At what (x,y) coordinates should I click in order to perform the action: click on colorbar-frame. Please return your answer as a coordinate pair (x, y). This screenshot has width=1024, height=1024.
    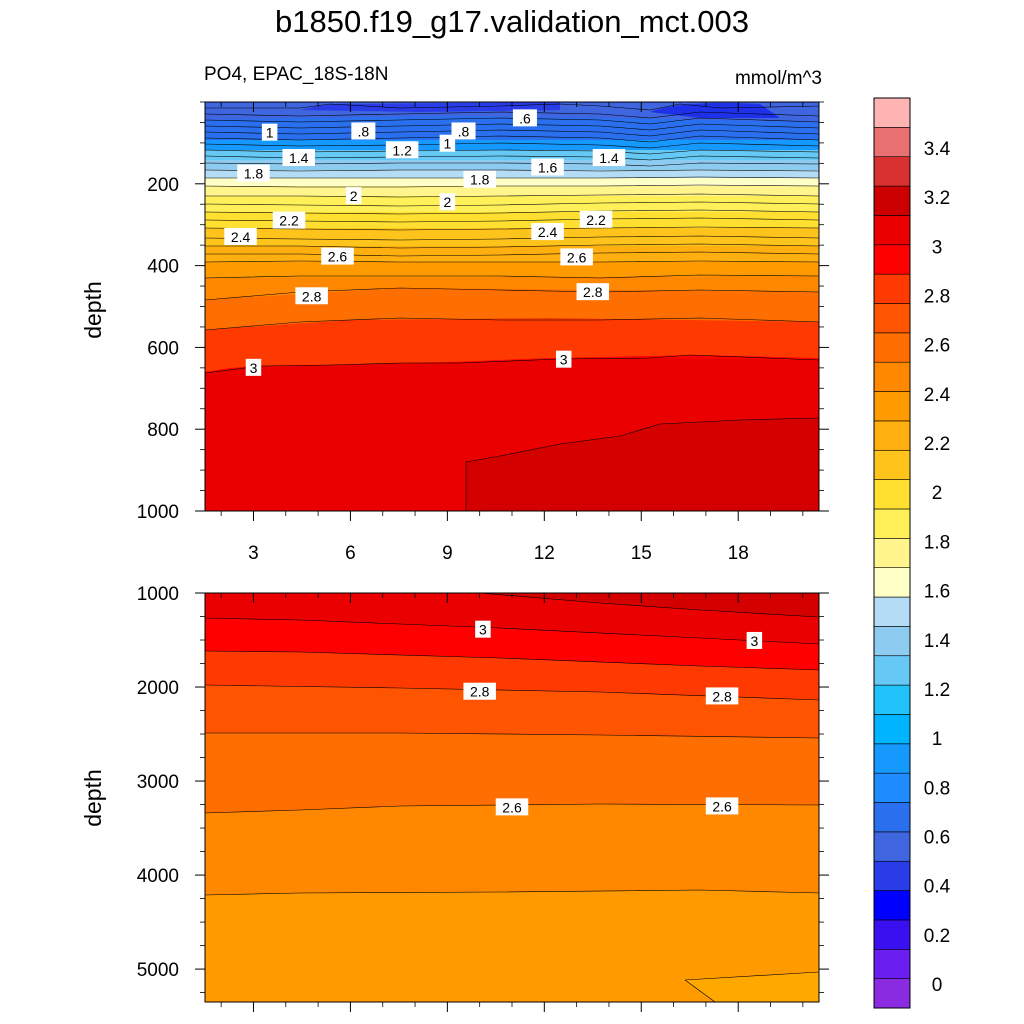
    Looking at the image, I should click on (892, 553).